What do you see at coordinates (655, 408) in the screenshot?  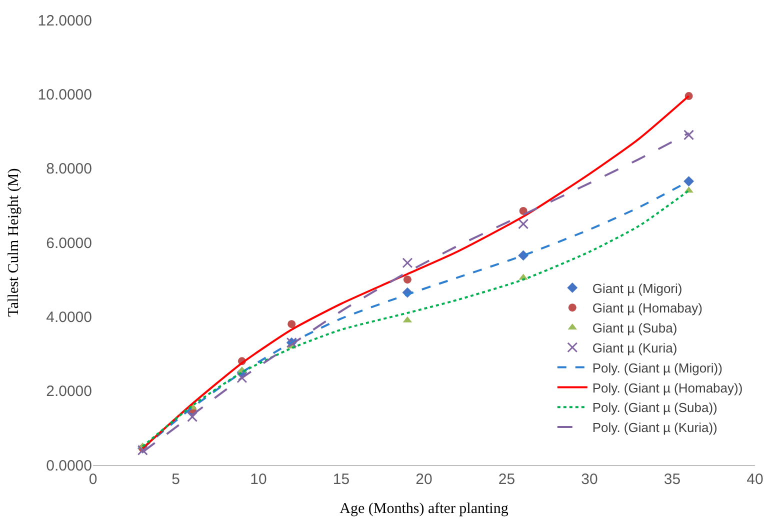 I see `legend-label: Poly. (Giant µ (Suba))` at bounding box center [655, 408].